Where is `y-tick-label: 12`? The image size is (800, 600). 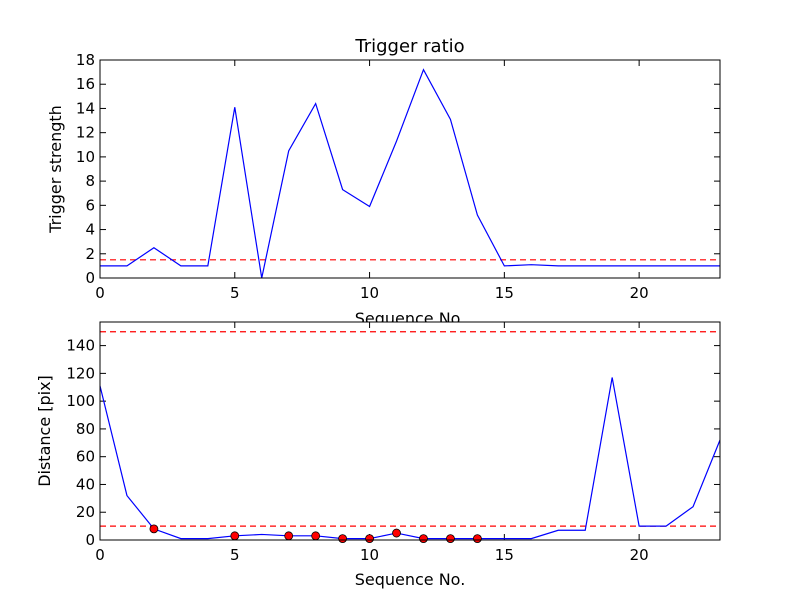 y-tick-label: 12 is located at coordinates (85, 133).